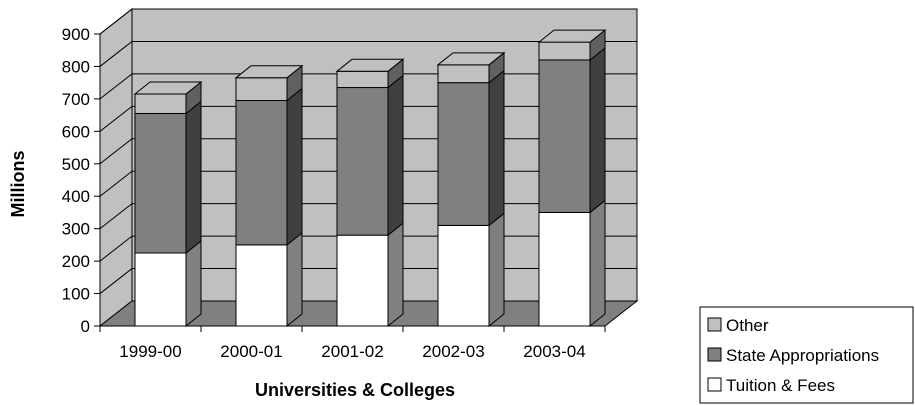 The width and height of the screenshot is (915, 405). What do you see at coordinates (160, 289) in the screenshot?
I see `bar-segment-1999-00-tuition-fees-front` at bounding box center [160, 289].